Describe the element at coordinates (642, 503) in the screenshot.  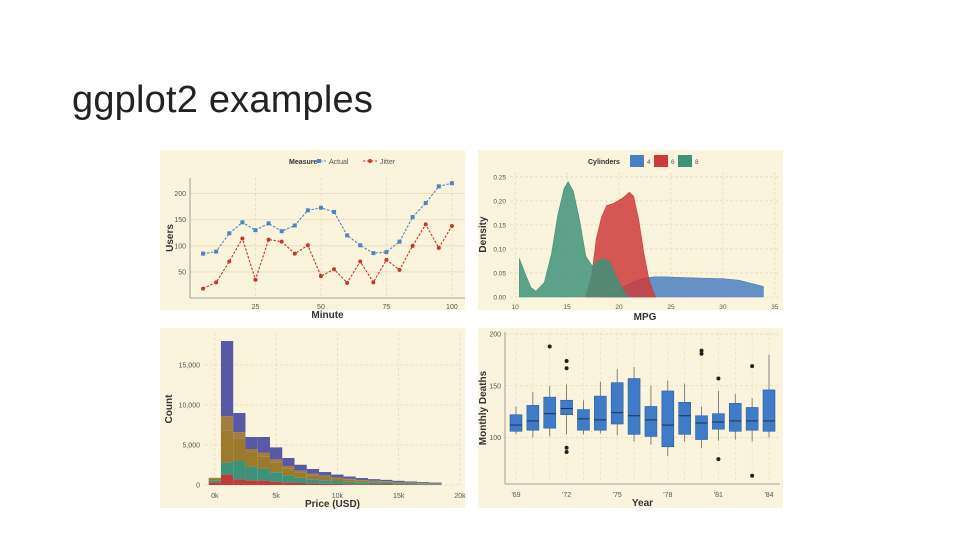
I see `box-x-axis-title: Year` at that location.